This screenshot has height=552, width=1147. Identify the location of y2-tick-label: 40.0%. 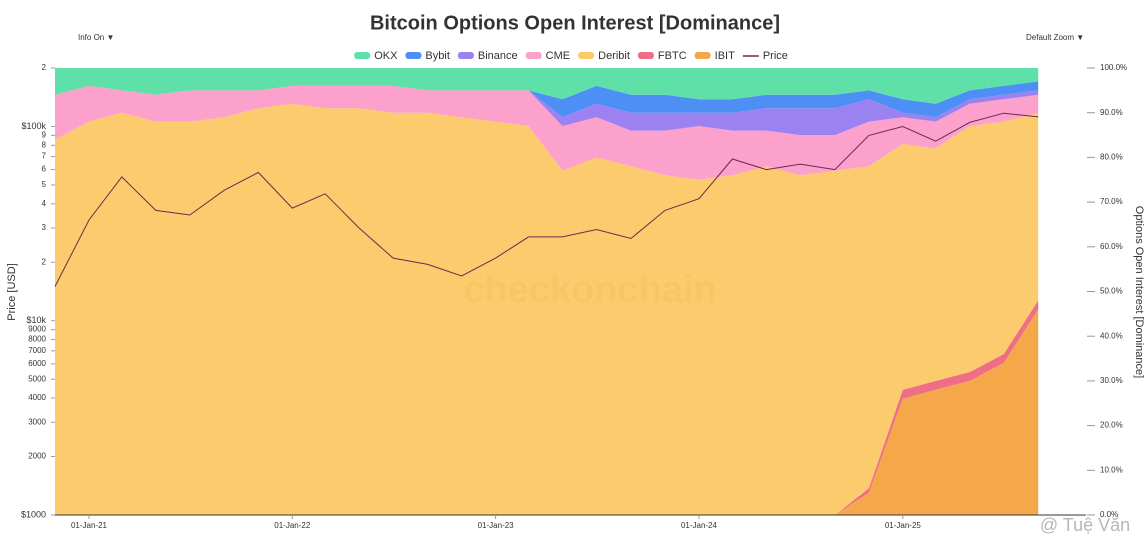
(1111, 335).